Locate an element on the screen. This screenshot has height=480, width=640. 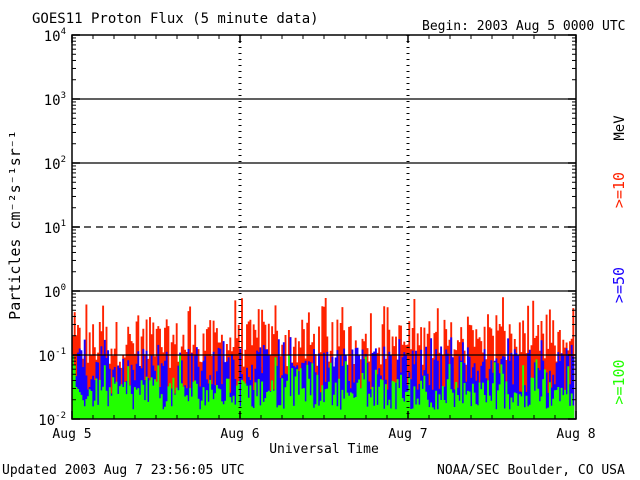
xtick-label-0: Aug 5 is located at coordinates (71, 434).